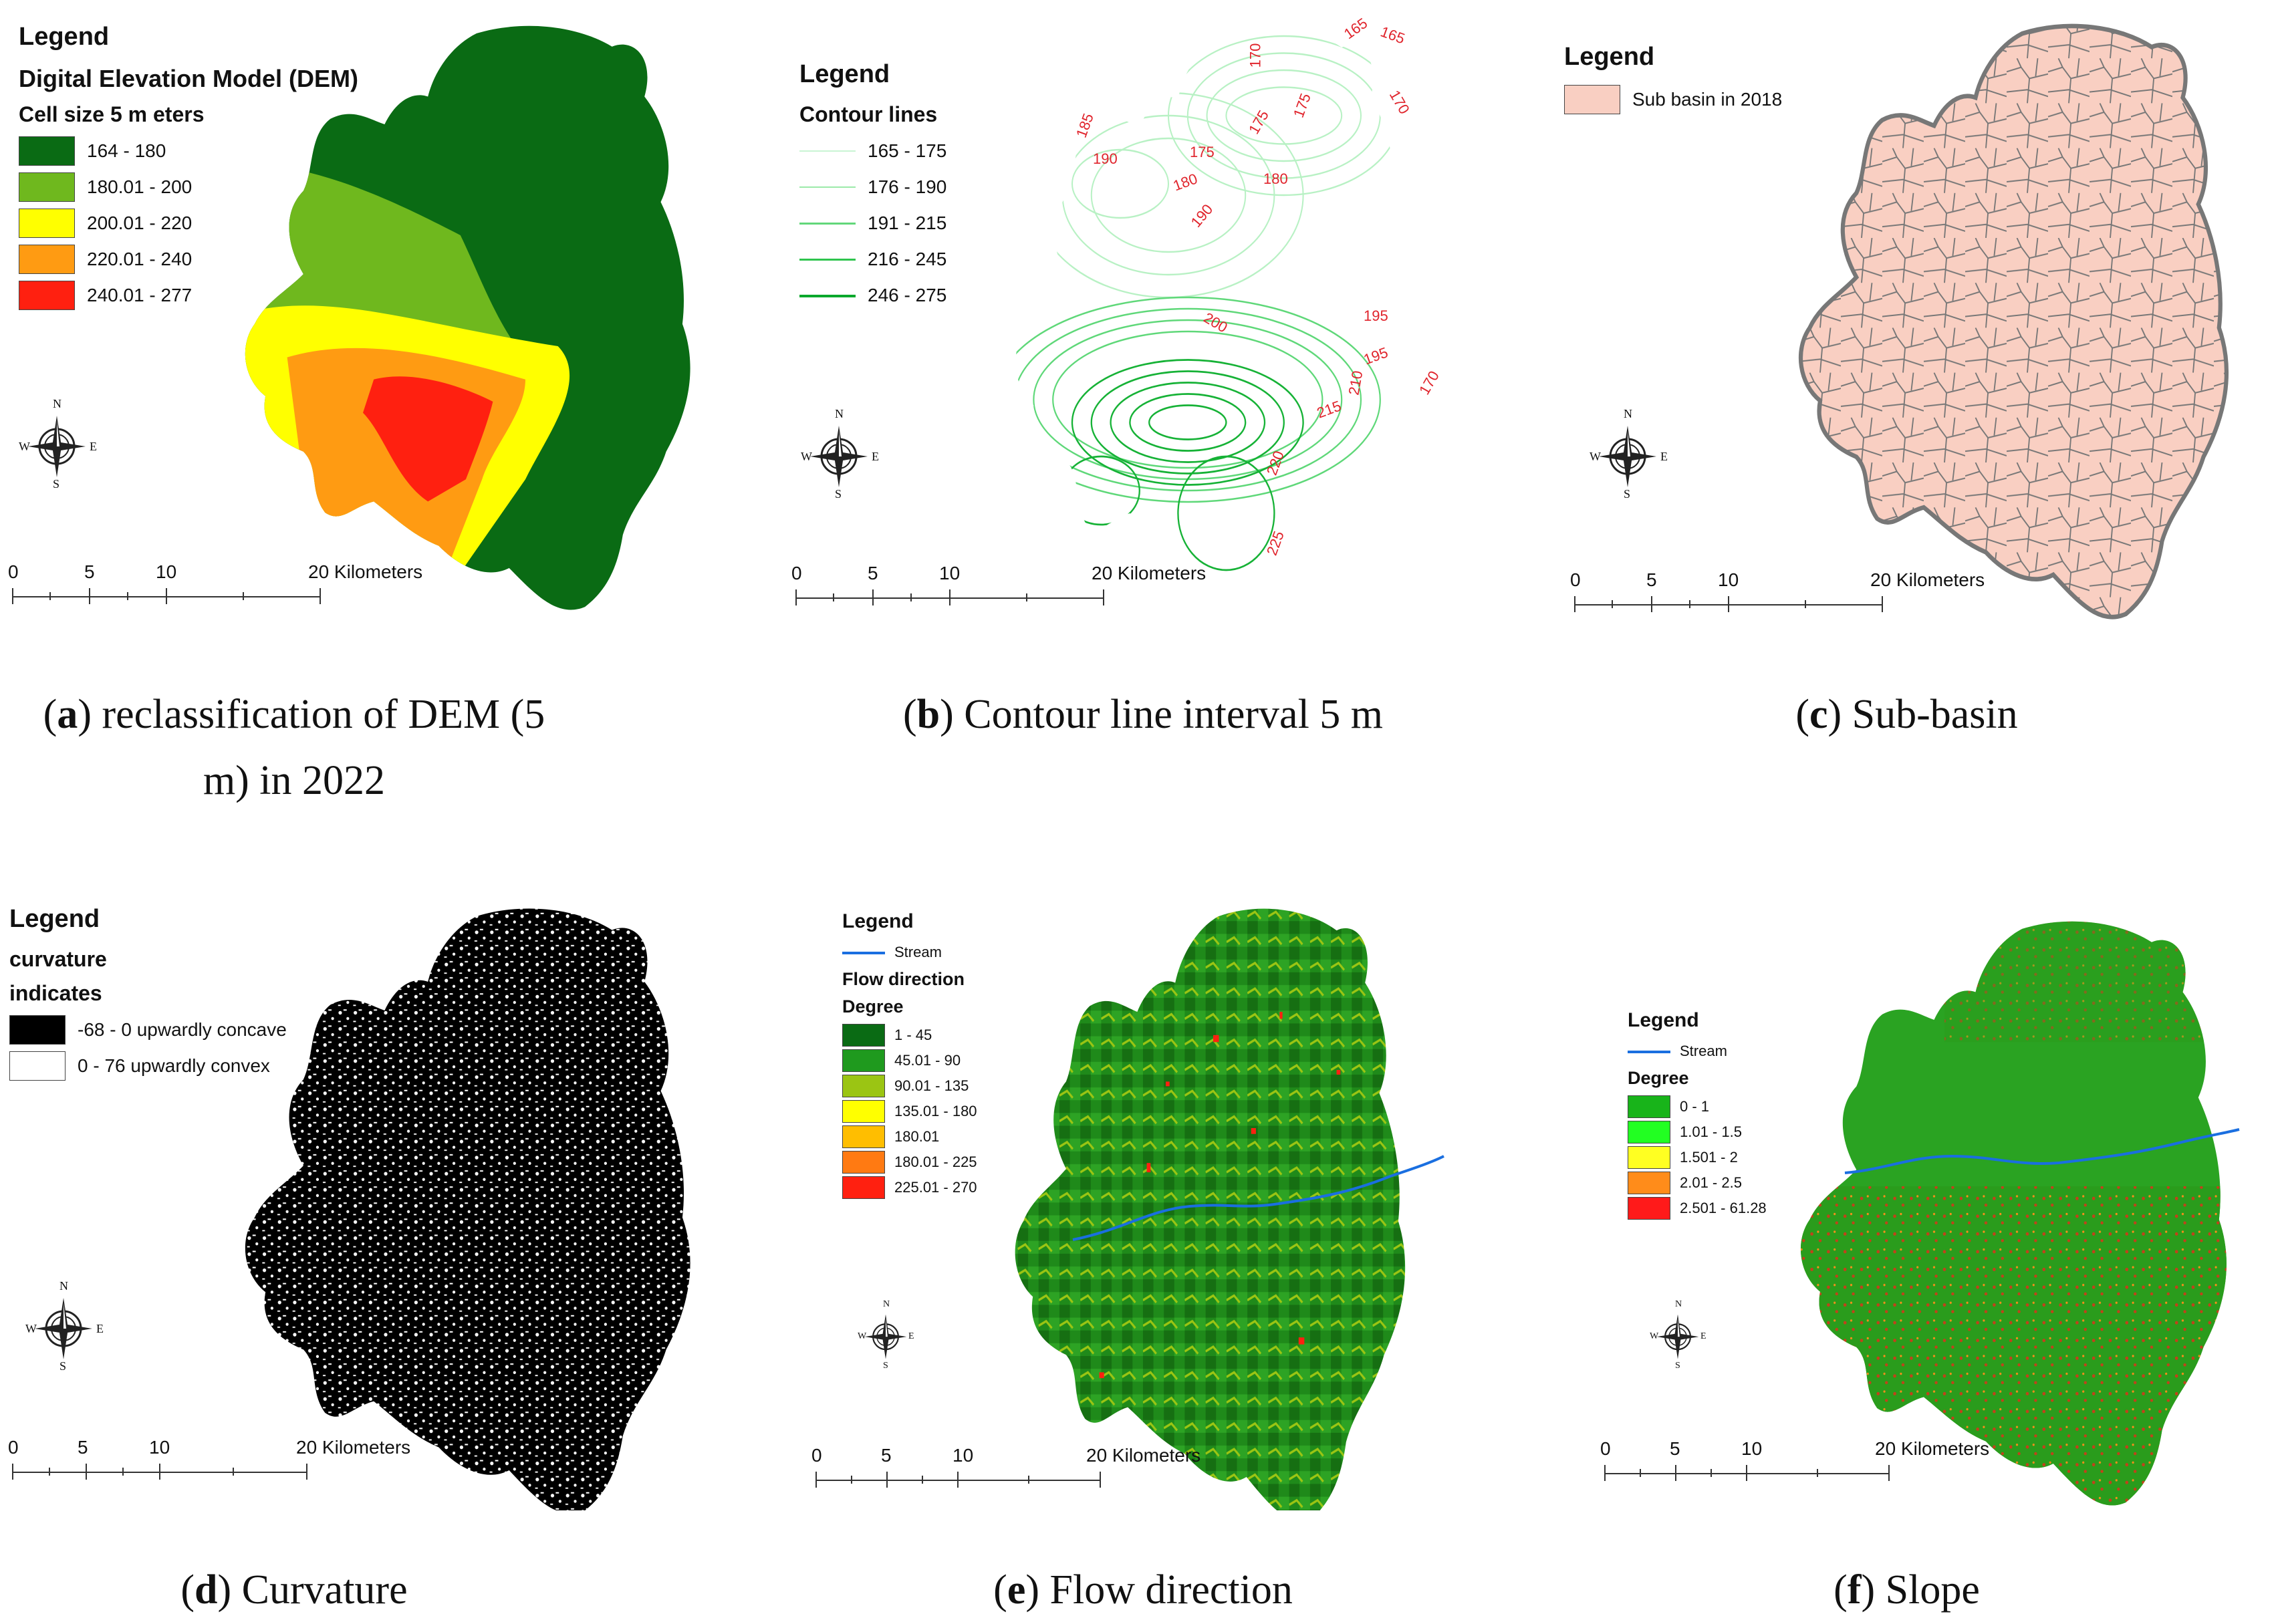  What do you see at coordinates (904, 979) in the screenshot?
I see `legend-subtitle: Flow direction` at bounding box center [904, 979].